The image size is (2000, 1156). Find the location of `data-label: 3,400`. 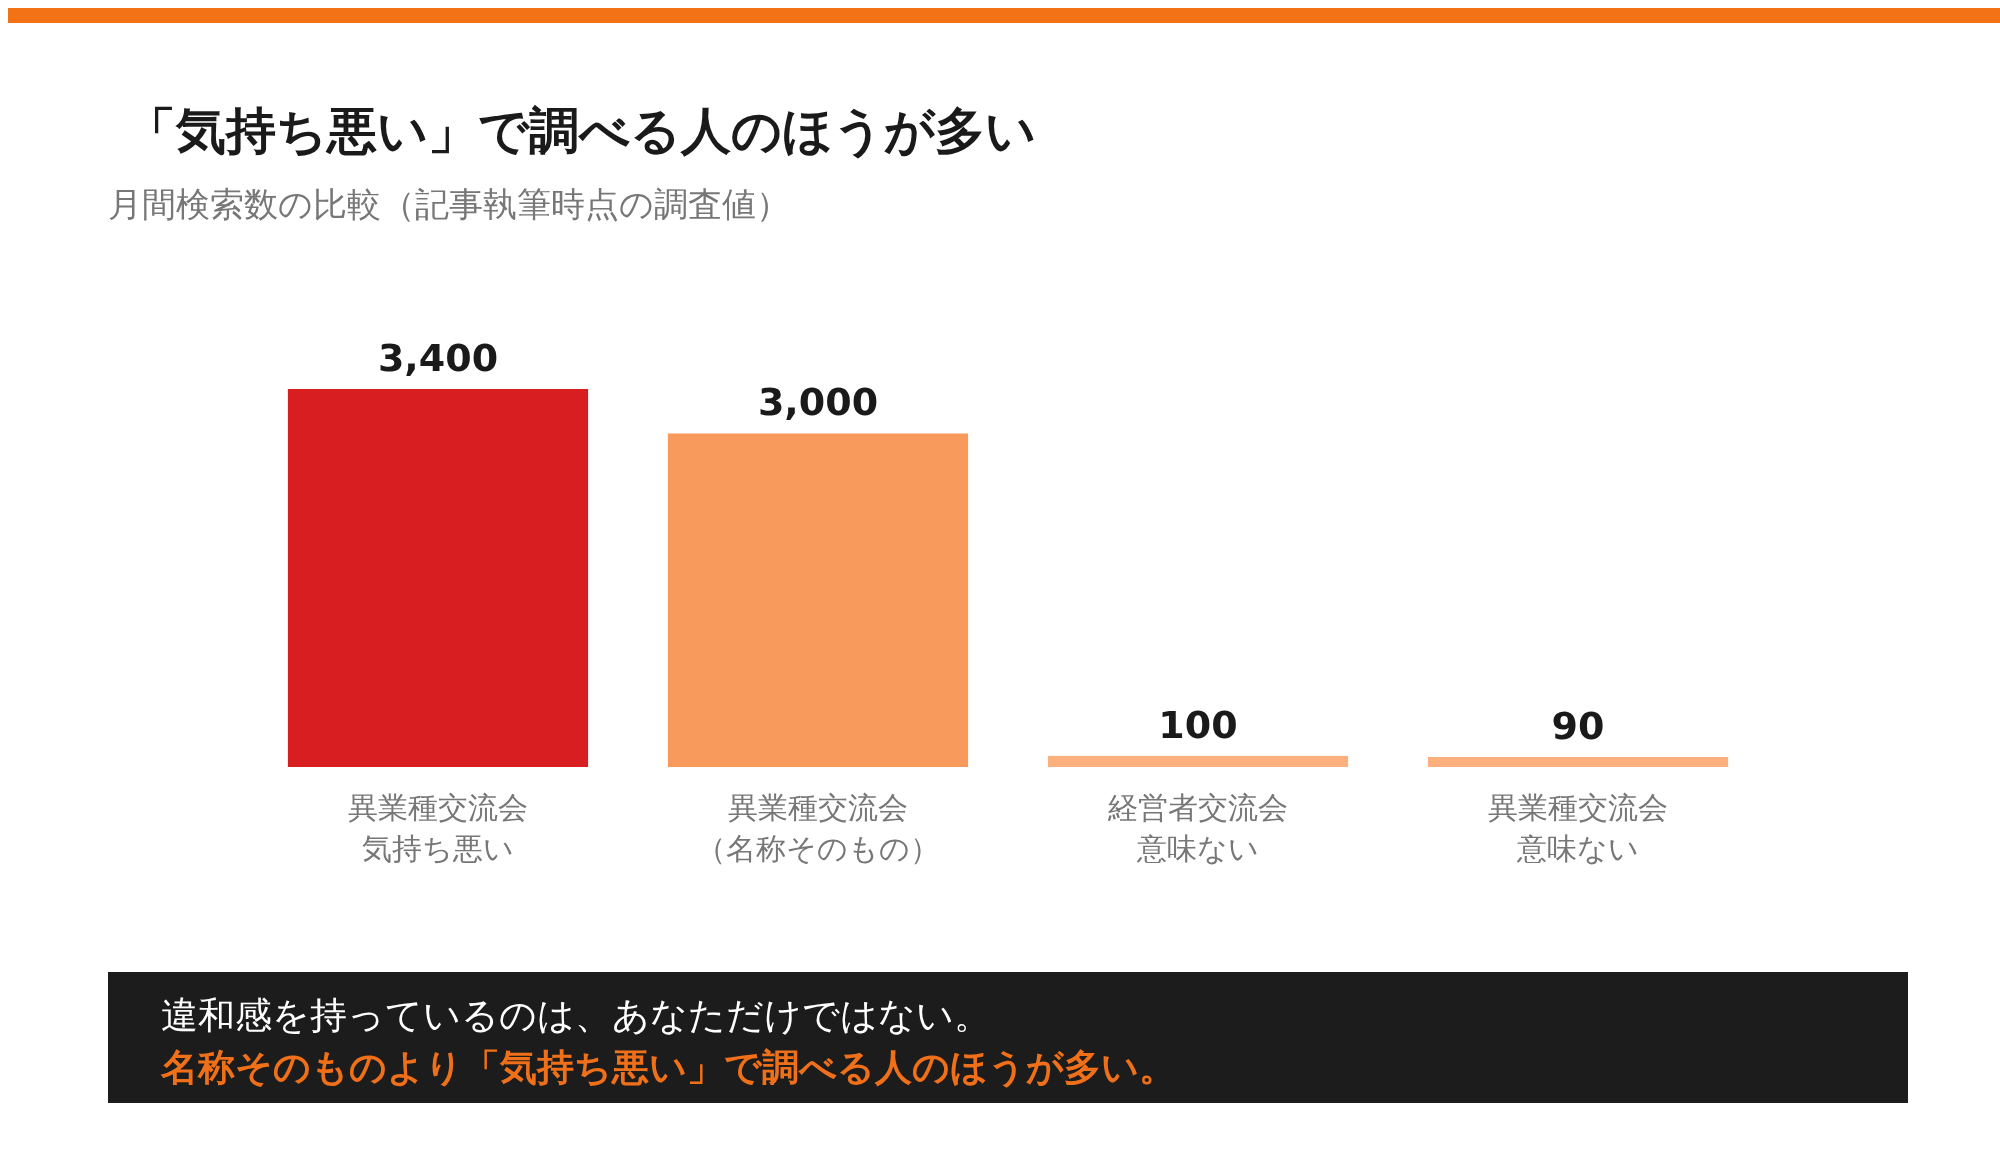

data-label: 3,400 is located at coordinates (438, 358).